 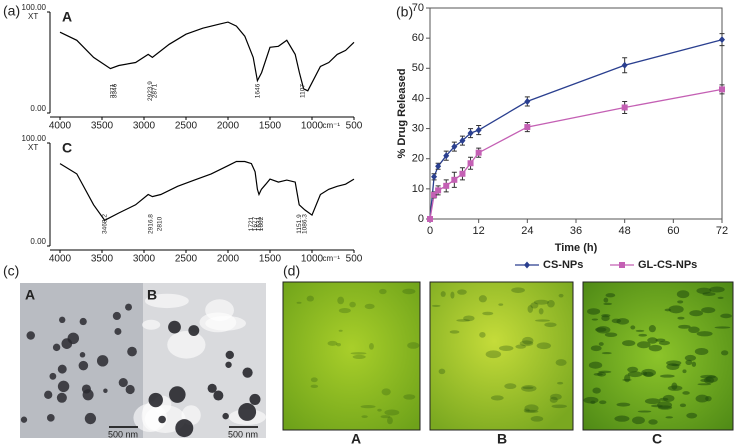 I want to click on peak-label: 1677, so click(x=255, y=223).